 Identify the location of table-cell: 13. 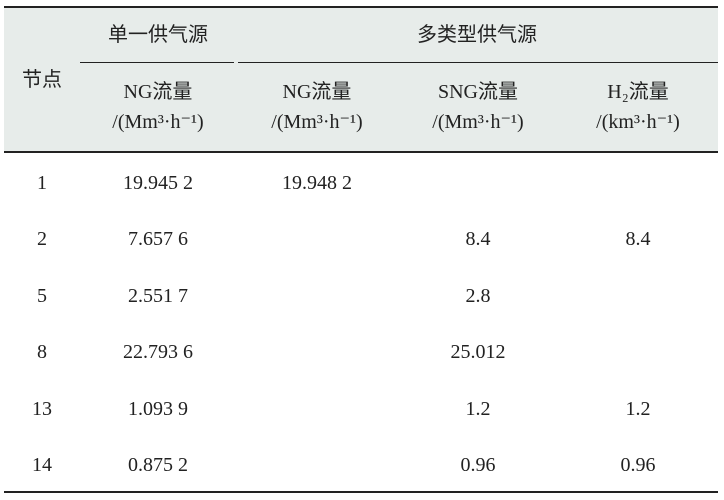
(42, 408).